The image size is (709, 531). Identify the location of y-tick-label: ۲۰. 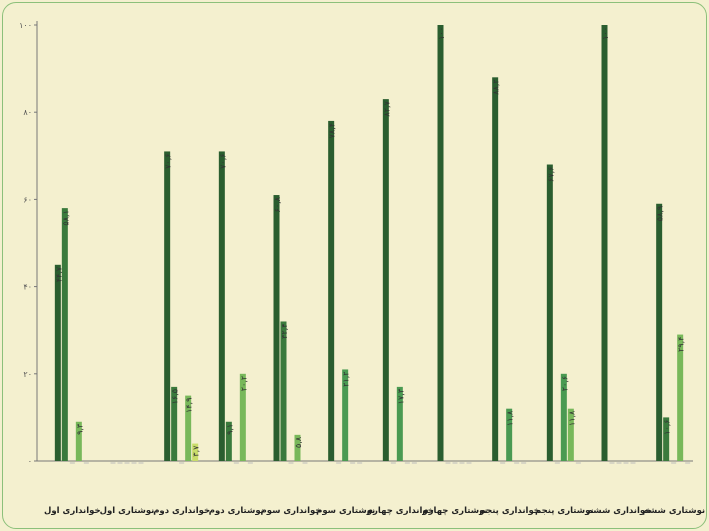
(27, 374).